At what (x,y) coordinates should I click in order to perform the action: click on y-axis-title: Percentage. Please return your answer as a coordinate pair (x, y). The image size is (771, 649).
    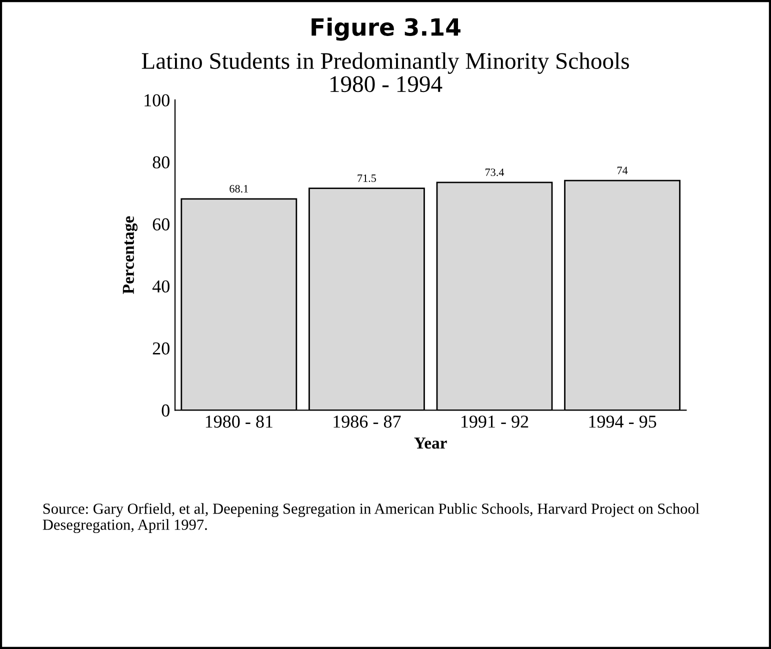
    Looking at the image, I should click on (130, 255).